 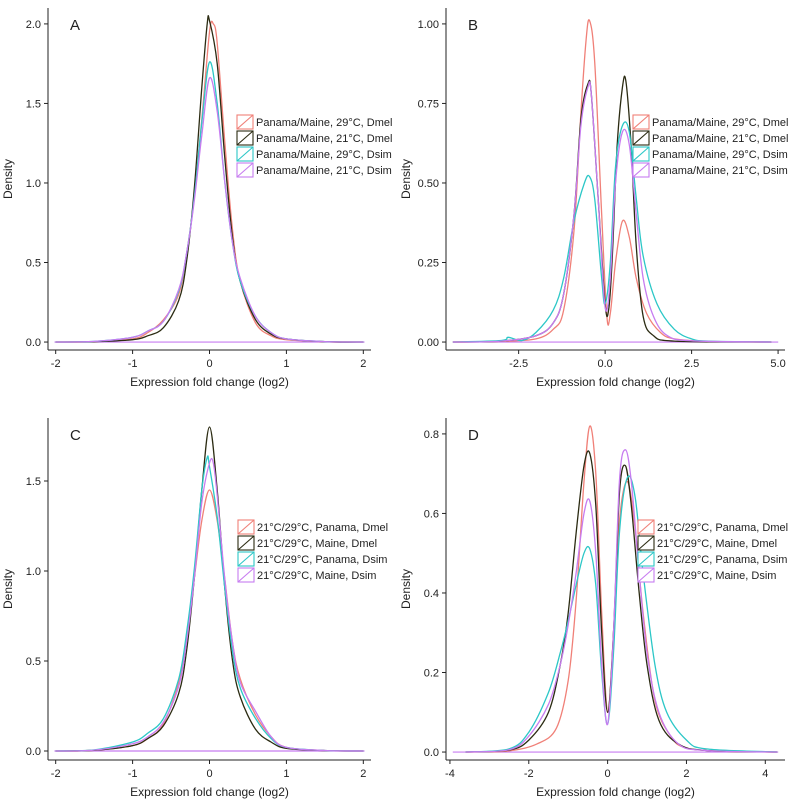 I want to click on y-tick-label: 0.4, so click(x=431, y=594).